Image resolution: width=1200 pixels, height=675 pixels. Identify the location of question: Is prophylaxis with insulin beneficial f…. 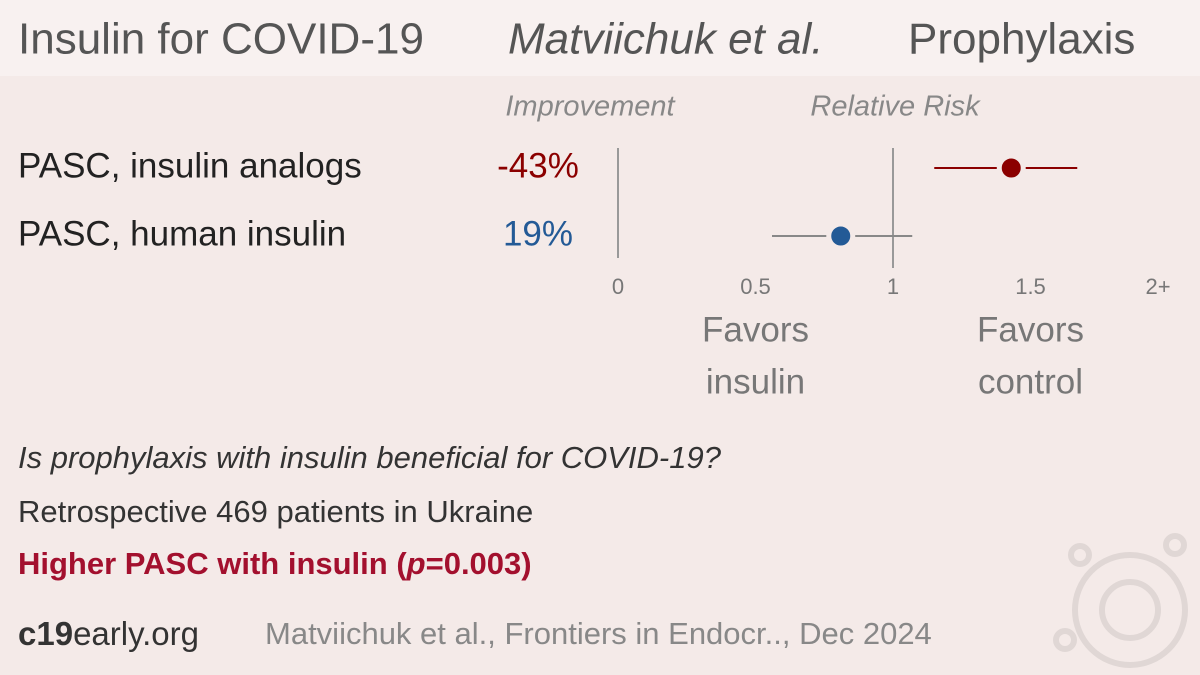
(370, 457).